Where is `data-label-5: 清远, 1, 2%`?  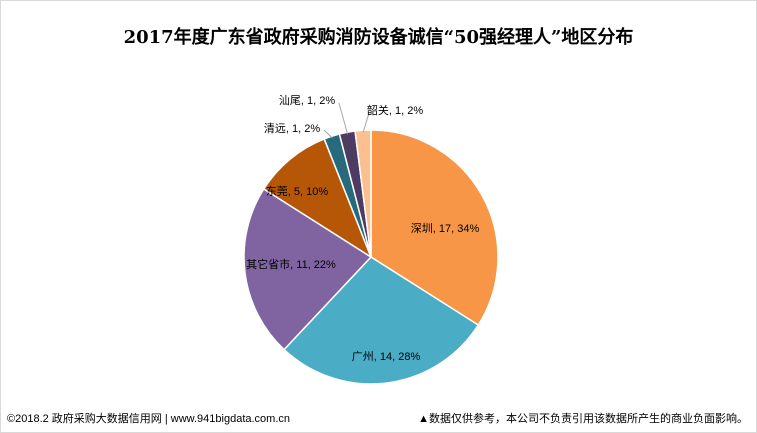
data-label-5: 清远, 1, 2% is located at coordinates (292, 128).